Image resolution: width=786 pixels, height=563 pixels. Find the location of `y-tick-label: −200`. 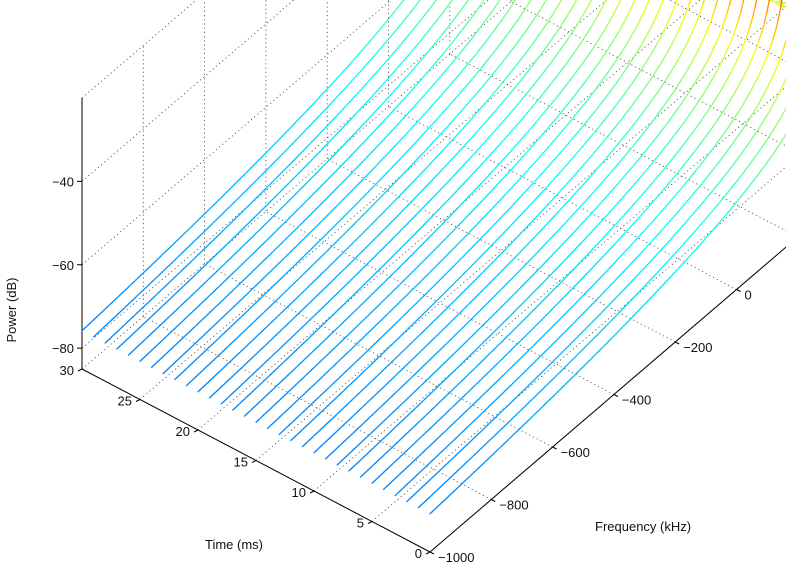

y-tick-label: −200 is located at coordinates (697, 347).